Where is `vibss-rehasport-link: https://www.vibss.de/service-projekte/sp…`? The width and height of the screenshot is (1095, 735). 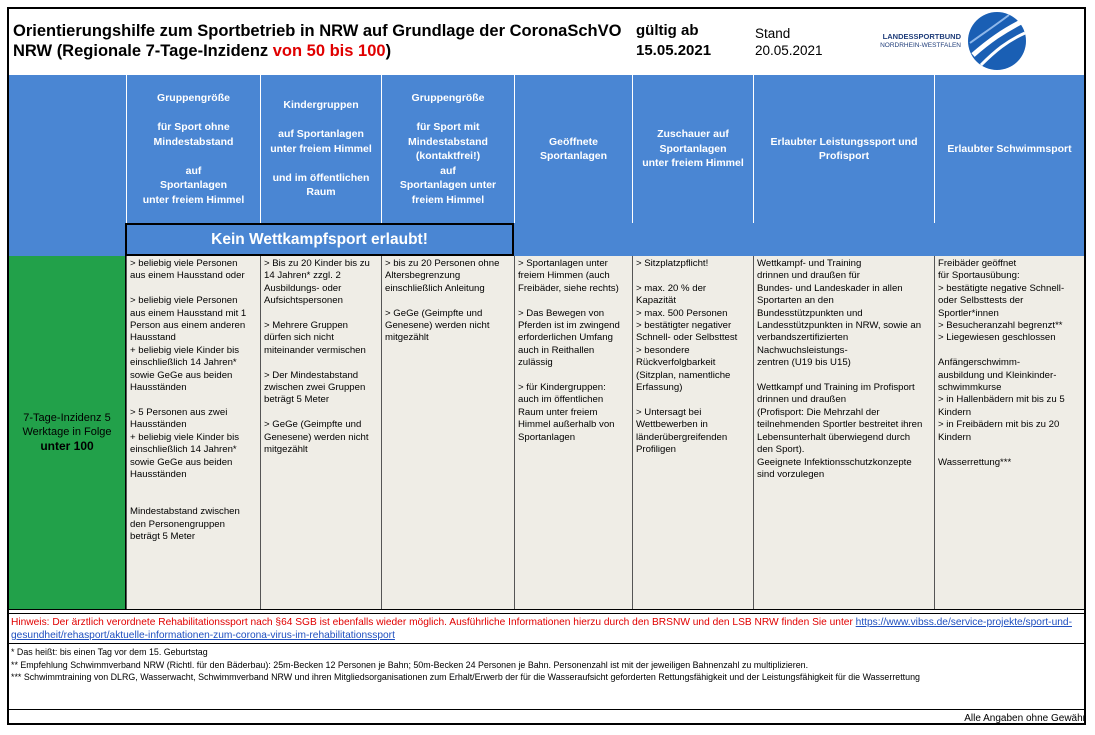 vibss-rehasport-link: https://www.vibss.de/service-projekte/sp… is located at coordinates (541, 629).